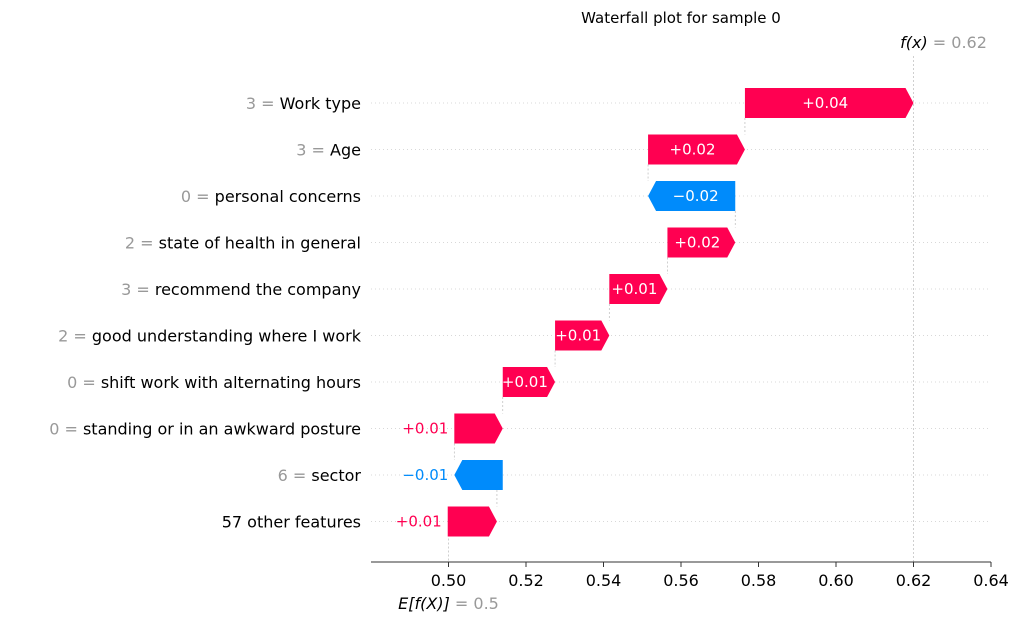  Describe the element at coordinates (477, 603) in the screenshot. I see `base-value-number: = 0.5` at that location.